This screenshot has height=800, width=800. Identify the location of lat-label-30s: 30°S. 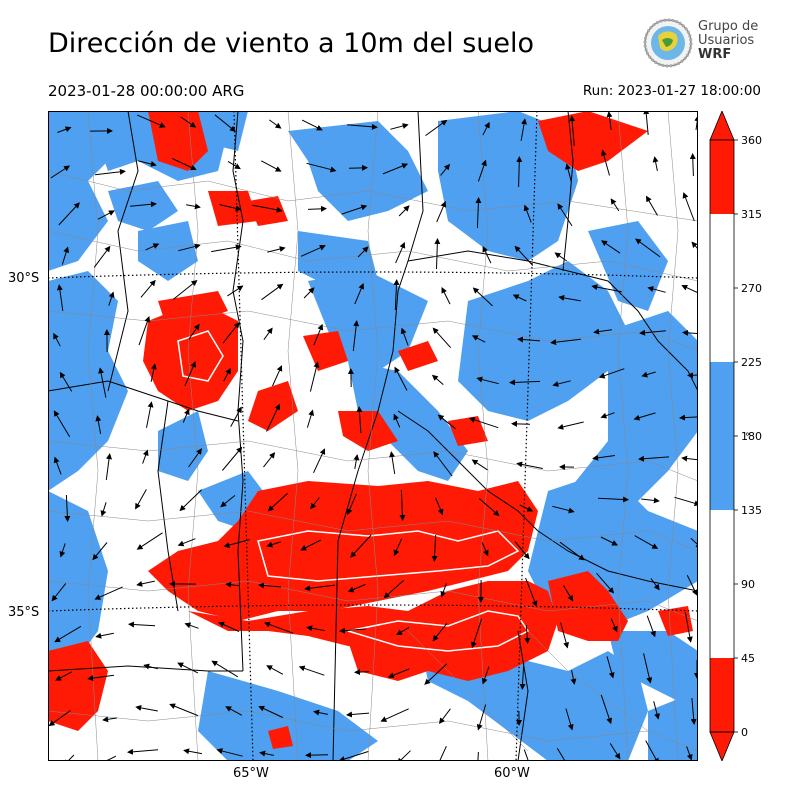
(24, 278).